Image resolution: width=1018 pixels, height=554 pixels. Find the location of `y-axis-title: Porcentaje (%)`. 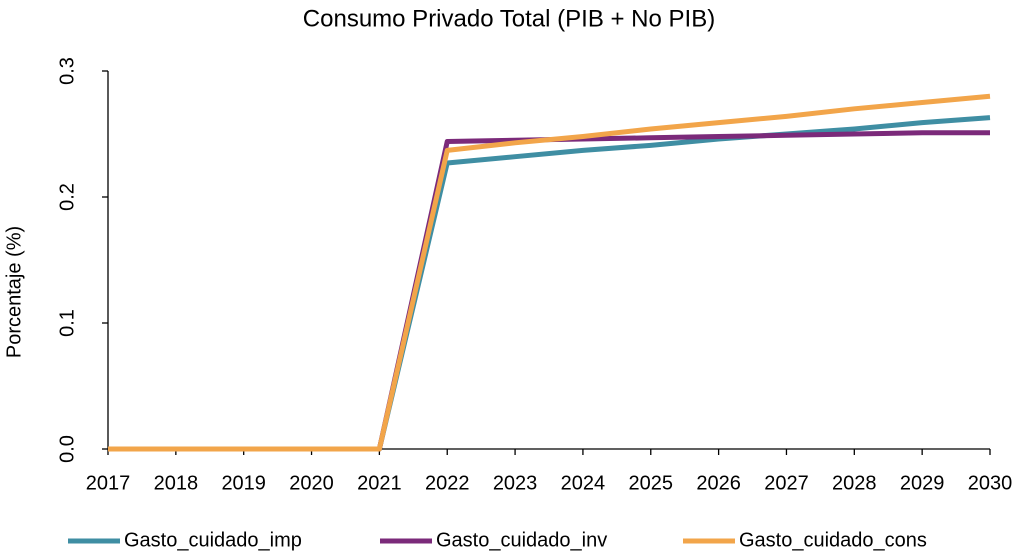

y-axis-title: Porcentaje (%) is located at coordinates (14, 292).